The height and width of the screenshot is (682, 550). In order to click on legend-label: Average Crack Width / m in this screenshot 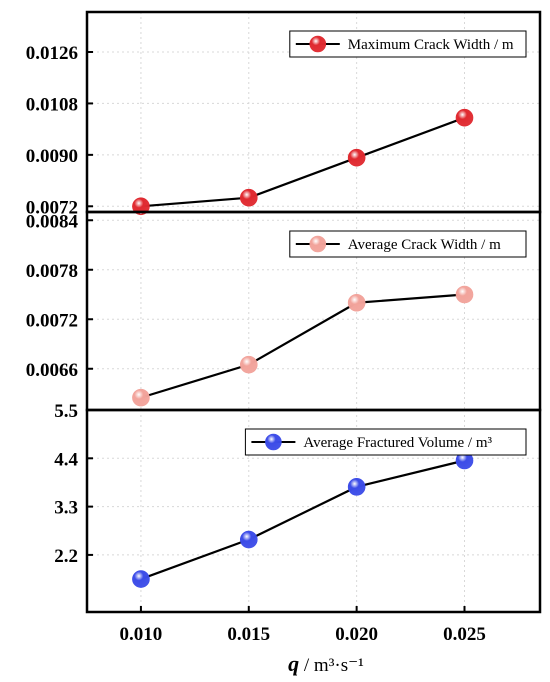, I will do `click(424, 245)`.